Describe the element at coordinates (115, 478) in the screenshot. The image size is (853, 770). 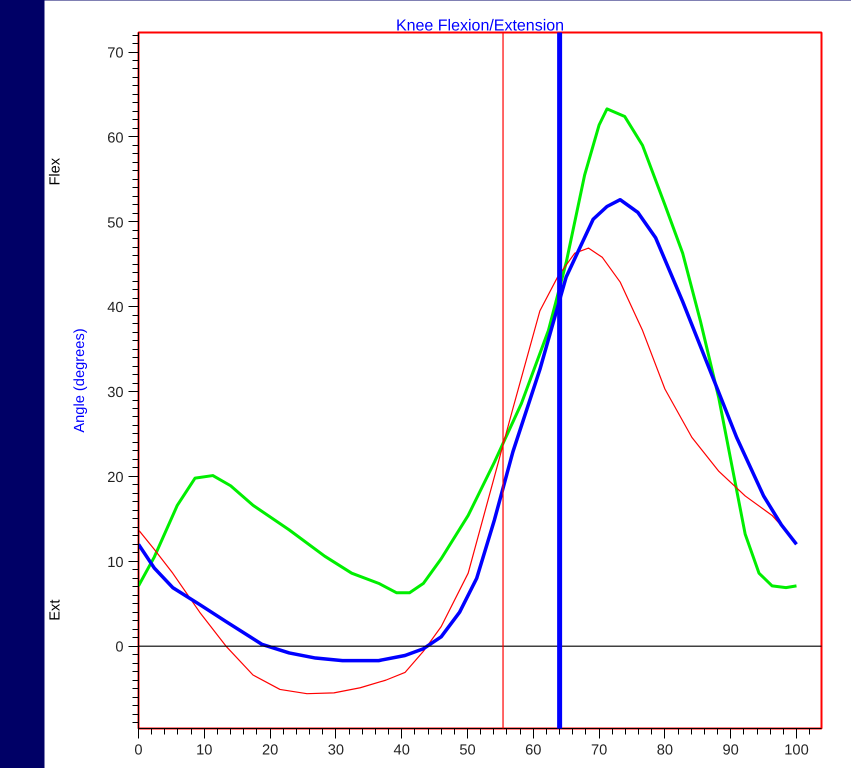
I see `y-tick-label: 20` at that location.